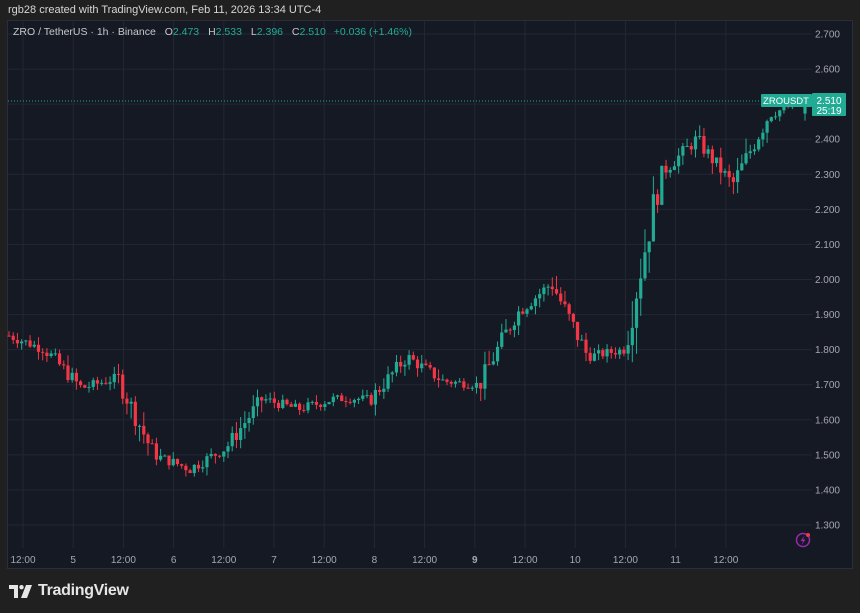 This screenshot has width=860, height=613. Describe the element at coordinates (228, 32) in the screenshot. I see `high-value: 2.533` at that location.